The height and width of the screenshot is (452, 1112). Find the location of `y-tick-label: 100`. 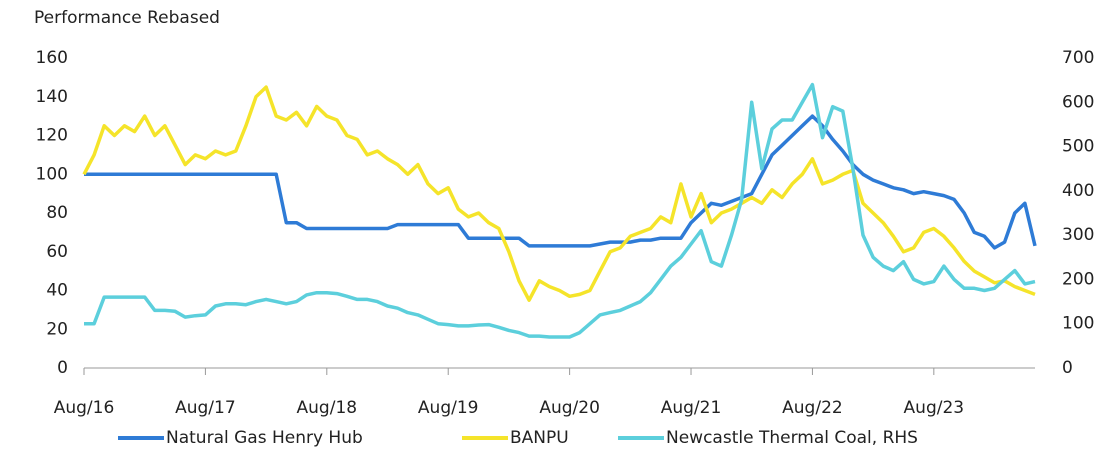

y-tick-label: 100 is located at coordinates (52, 174).